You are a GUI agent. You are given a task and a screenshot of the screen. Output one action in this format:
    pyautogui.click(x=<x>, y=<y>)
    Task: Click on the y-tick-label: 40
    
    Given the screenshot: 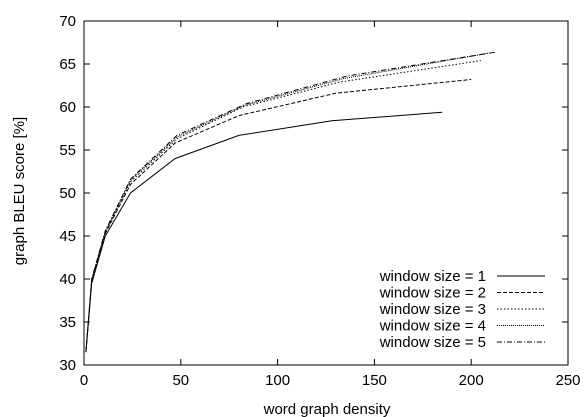 What is the action you would take?
    pyautogui.click(x=67, y=279)
    